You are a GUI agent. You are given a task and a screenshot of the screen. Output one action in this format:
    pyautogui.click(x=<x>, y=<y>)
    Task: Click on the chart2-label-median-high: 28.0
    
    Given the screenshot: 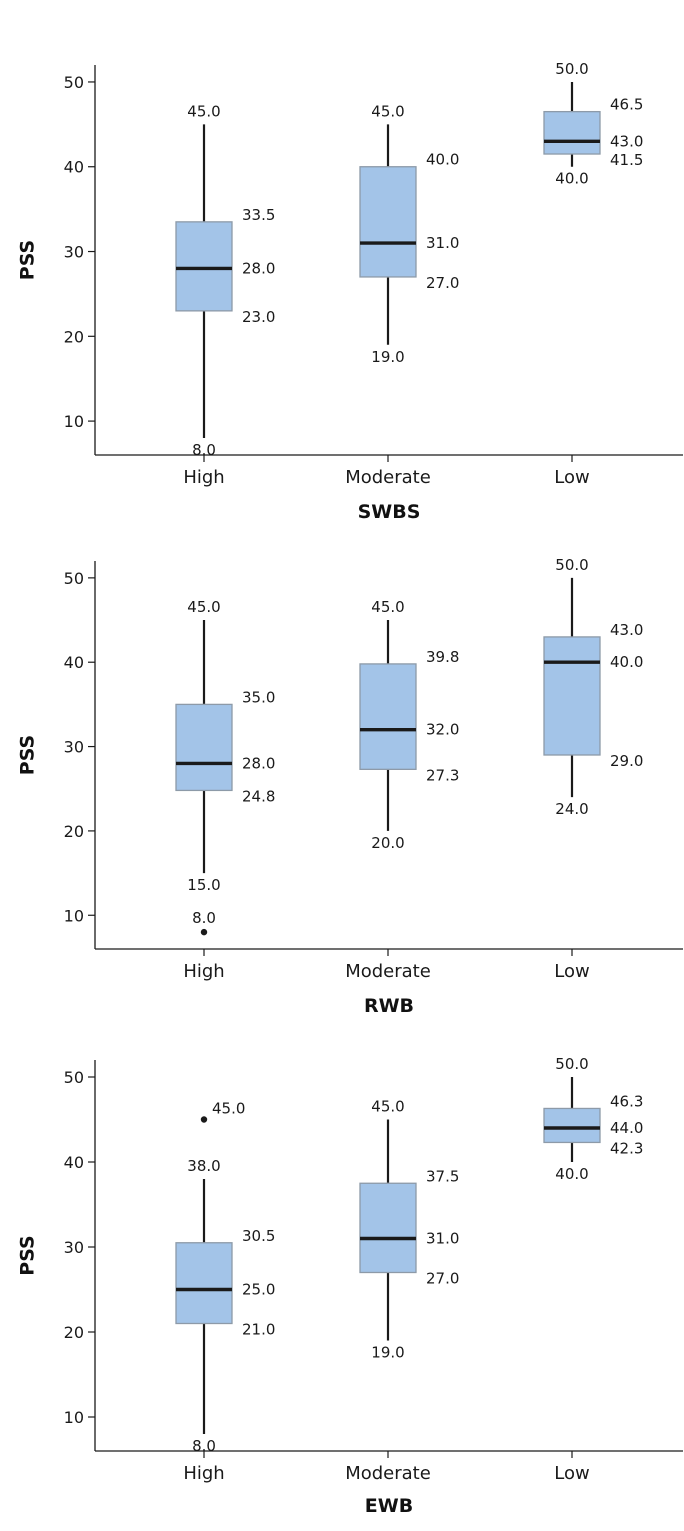 What is the action you would take?
    pyautogui.click(x=258, y=763)
    